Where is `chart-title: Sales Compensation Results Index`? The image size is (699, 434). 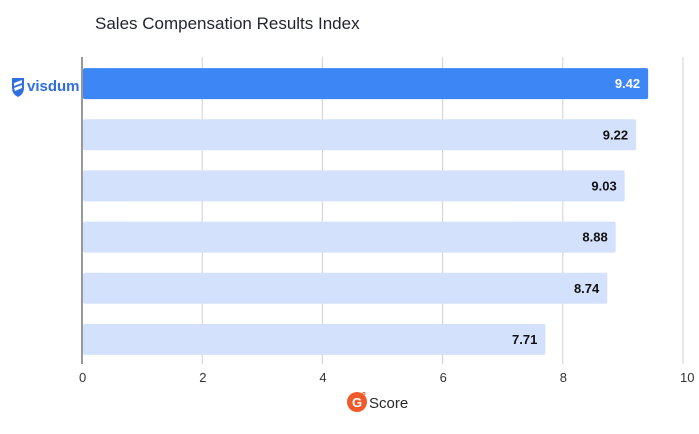 chart-title: Sales Compensation Results Index is located at coordinates (227, 23).